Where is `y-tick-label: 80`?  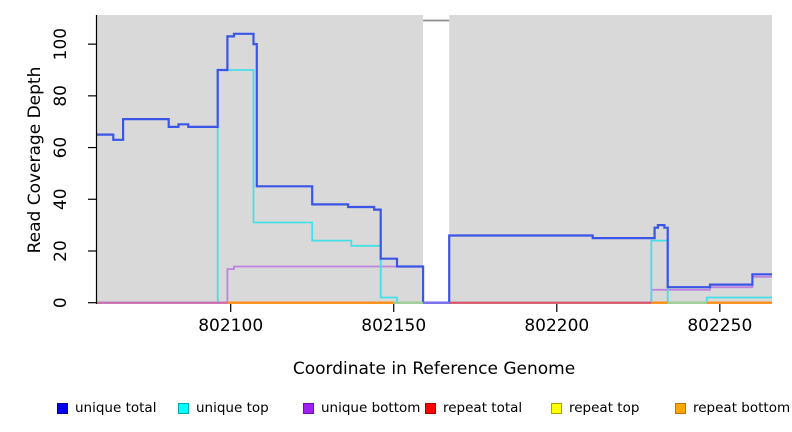
y-tick-label: 80 is located at coordinates (61, 96).